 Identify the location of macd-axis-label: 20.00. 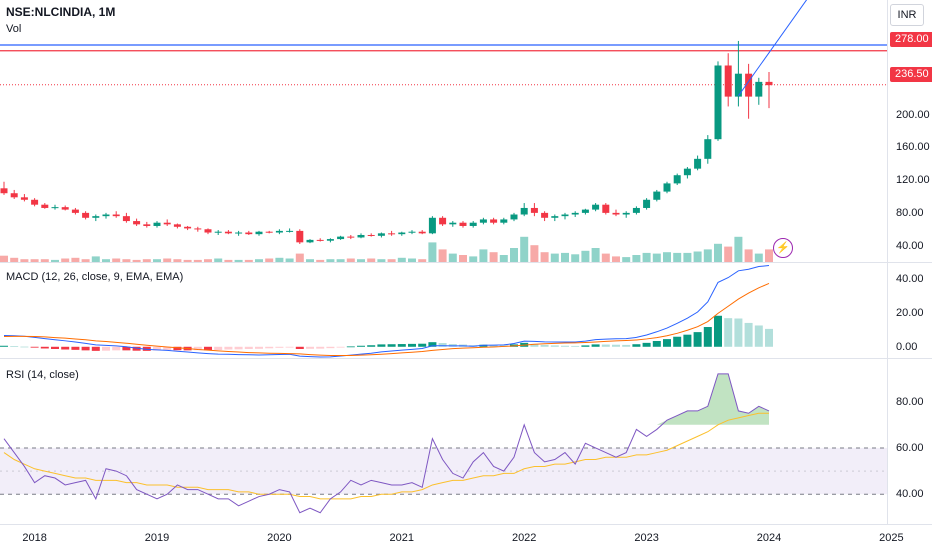
(910, 312).